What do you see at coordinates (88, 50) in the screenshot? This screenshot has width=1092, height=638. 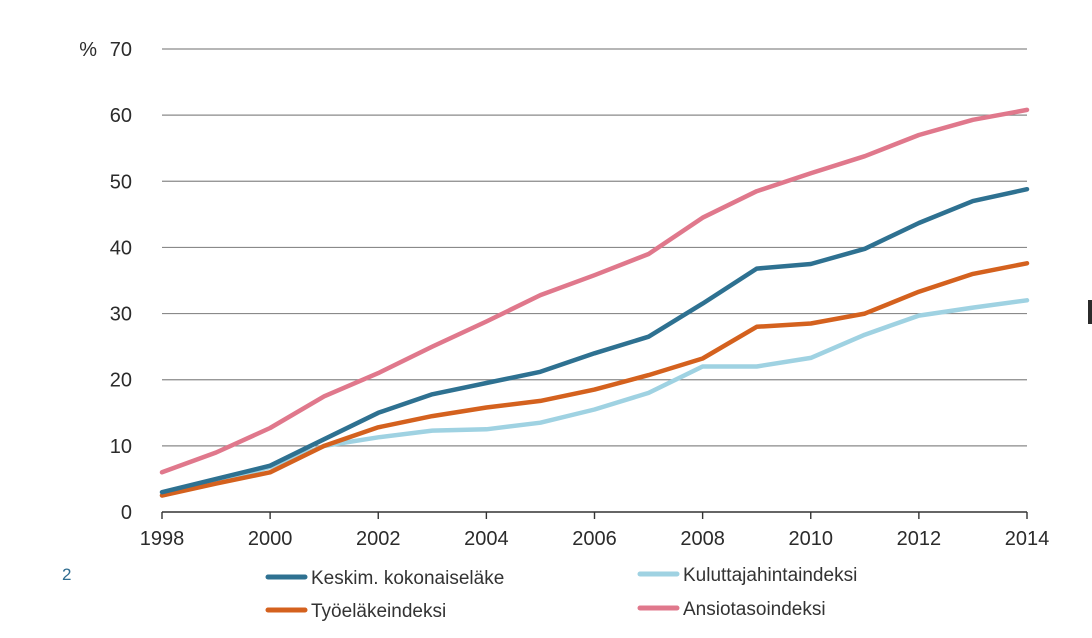 I see `y-unit-label: %` at bounding box center [88, 50].